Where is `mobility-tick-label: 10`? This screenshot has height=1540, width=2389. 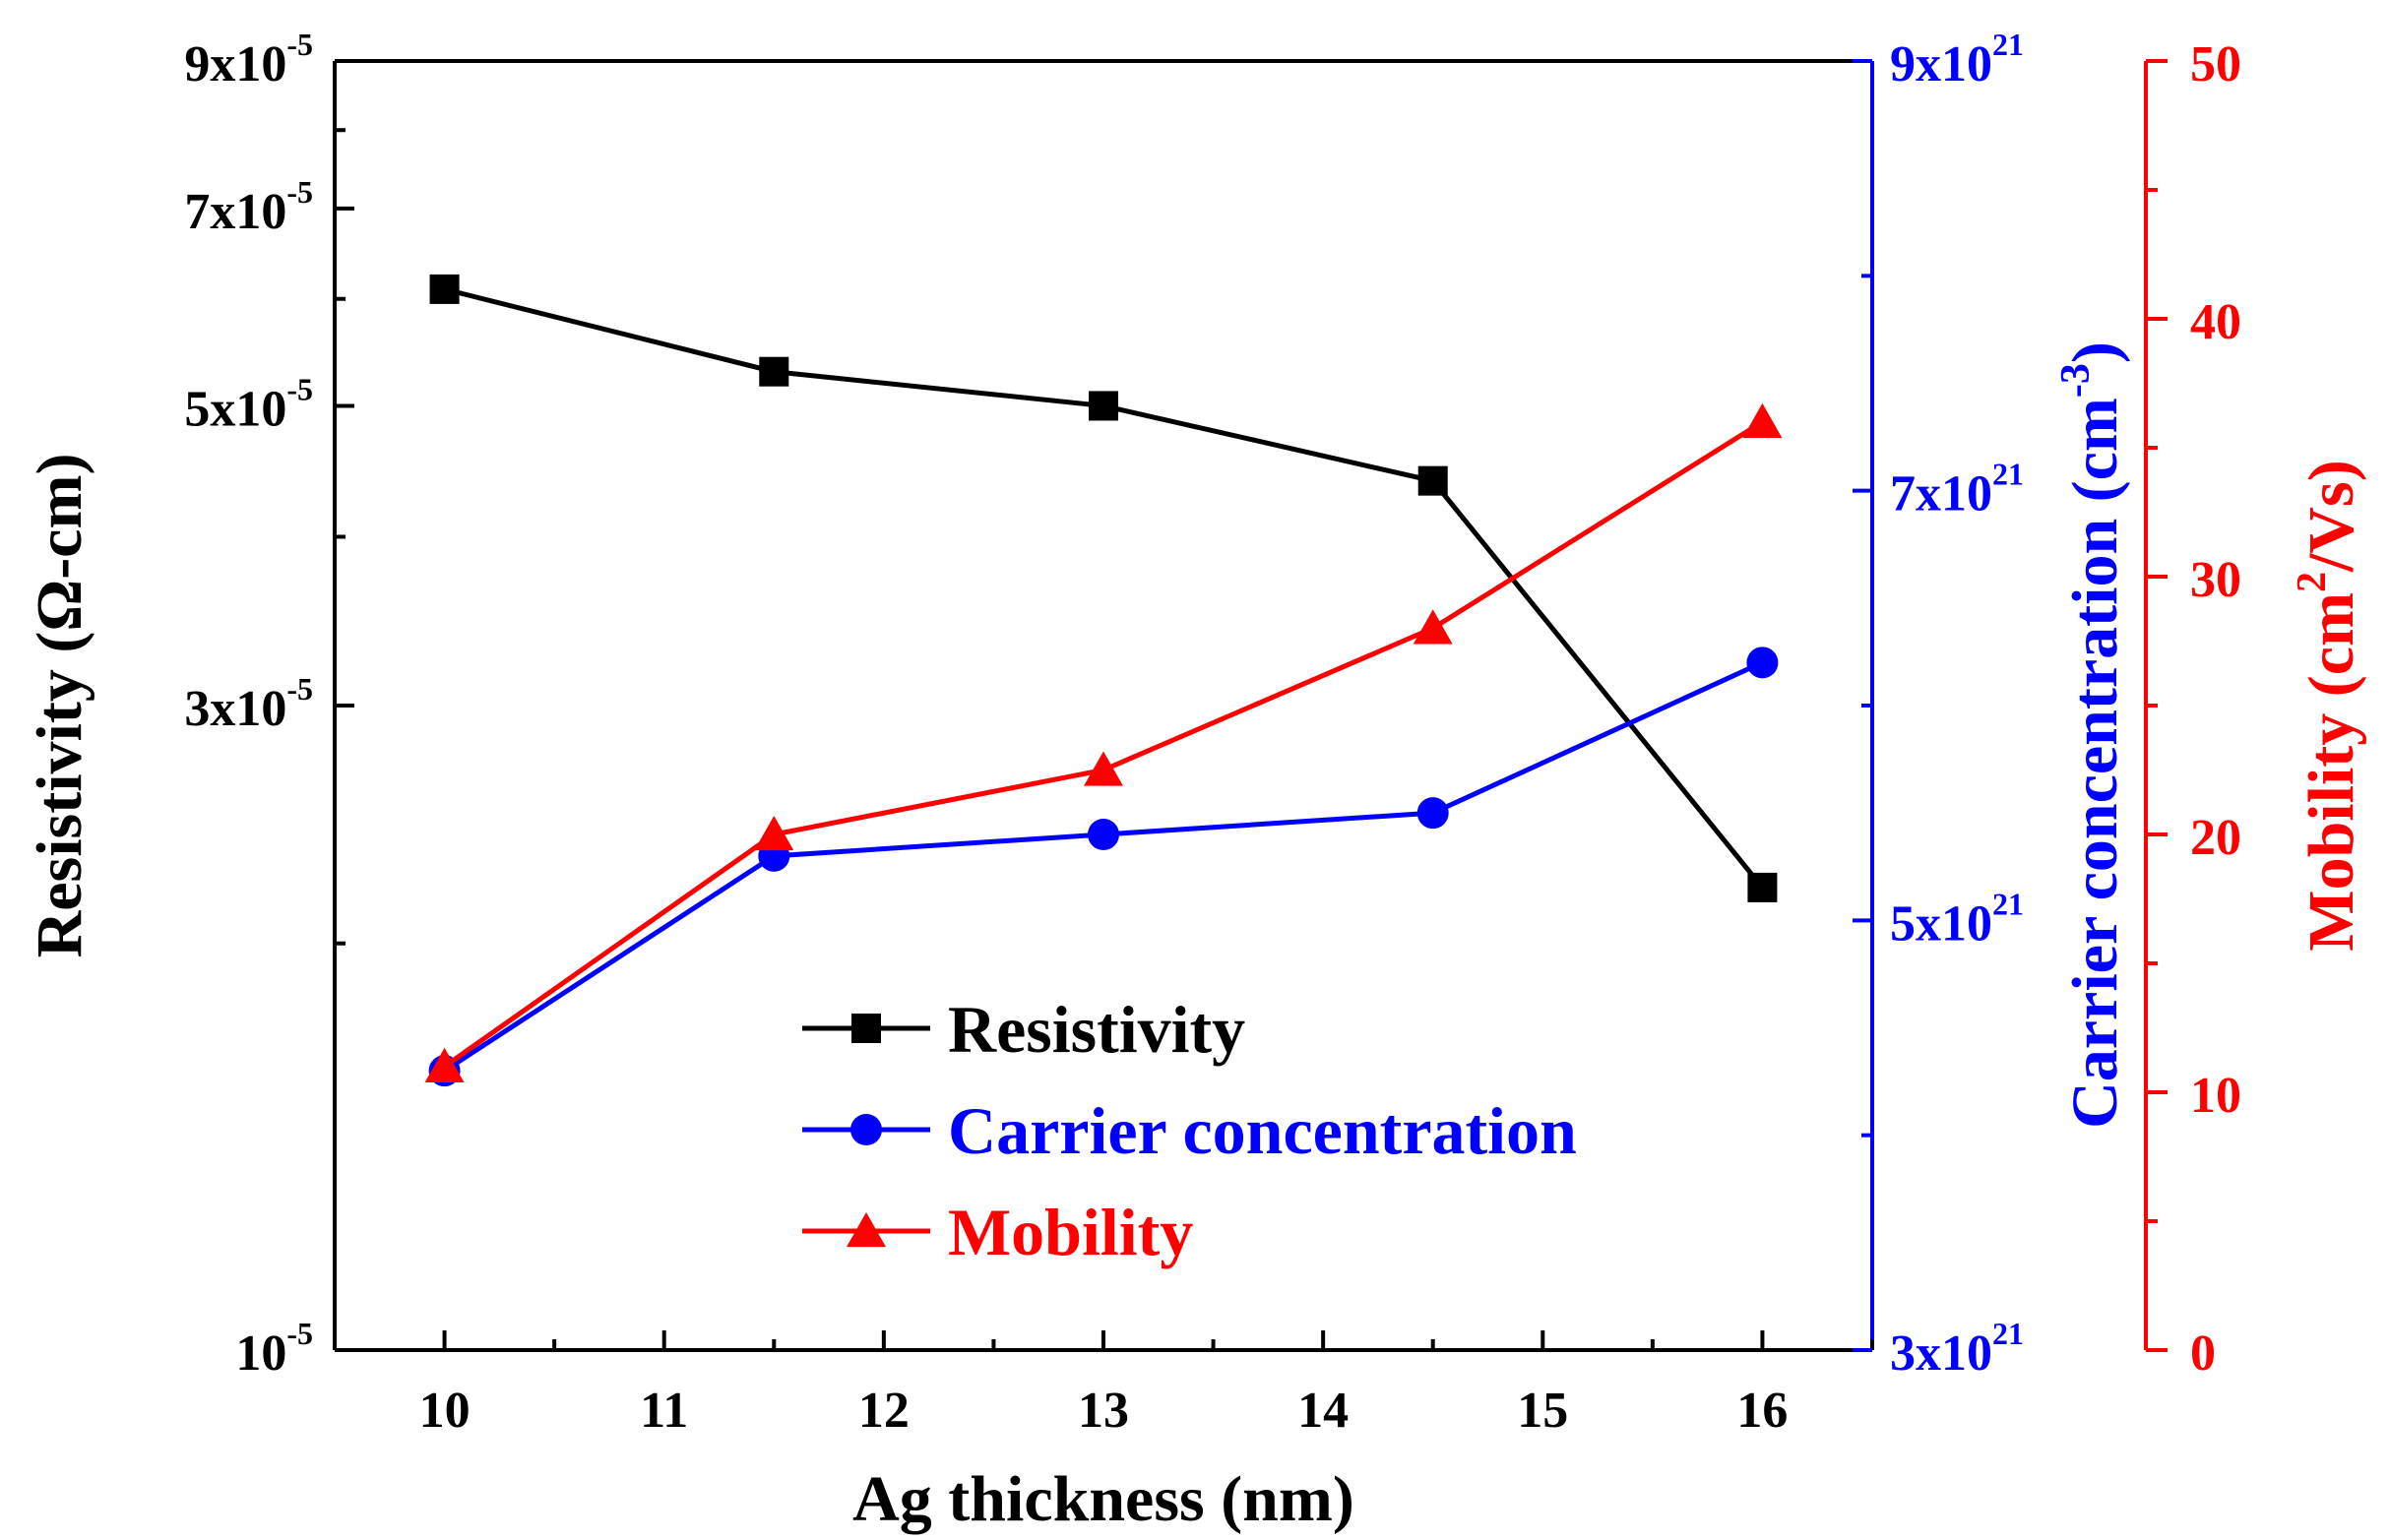 mobility-tick-label: 10 is located at coordinates (2216, 1096).